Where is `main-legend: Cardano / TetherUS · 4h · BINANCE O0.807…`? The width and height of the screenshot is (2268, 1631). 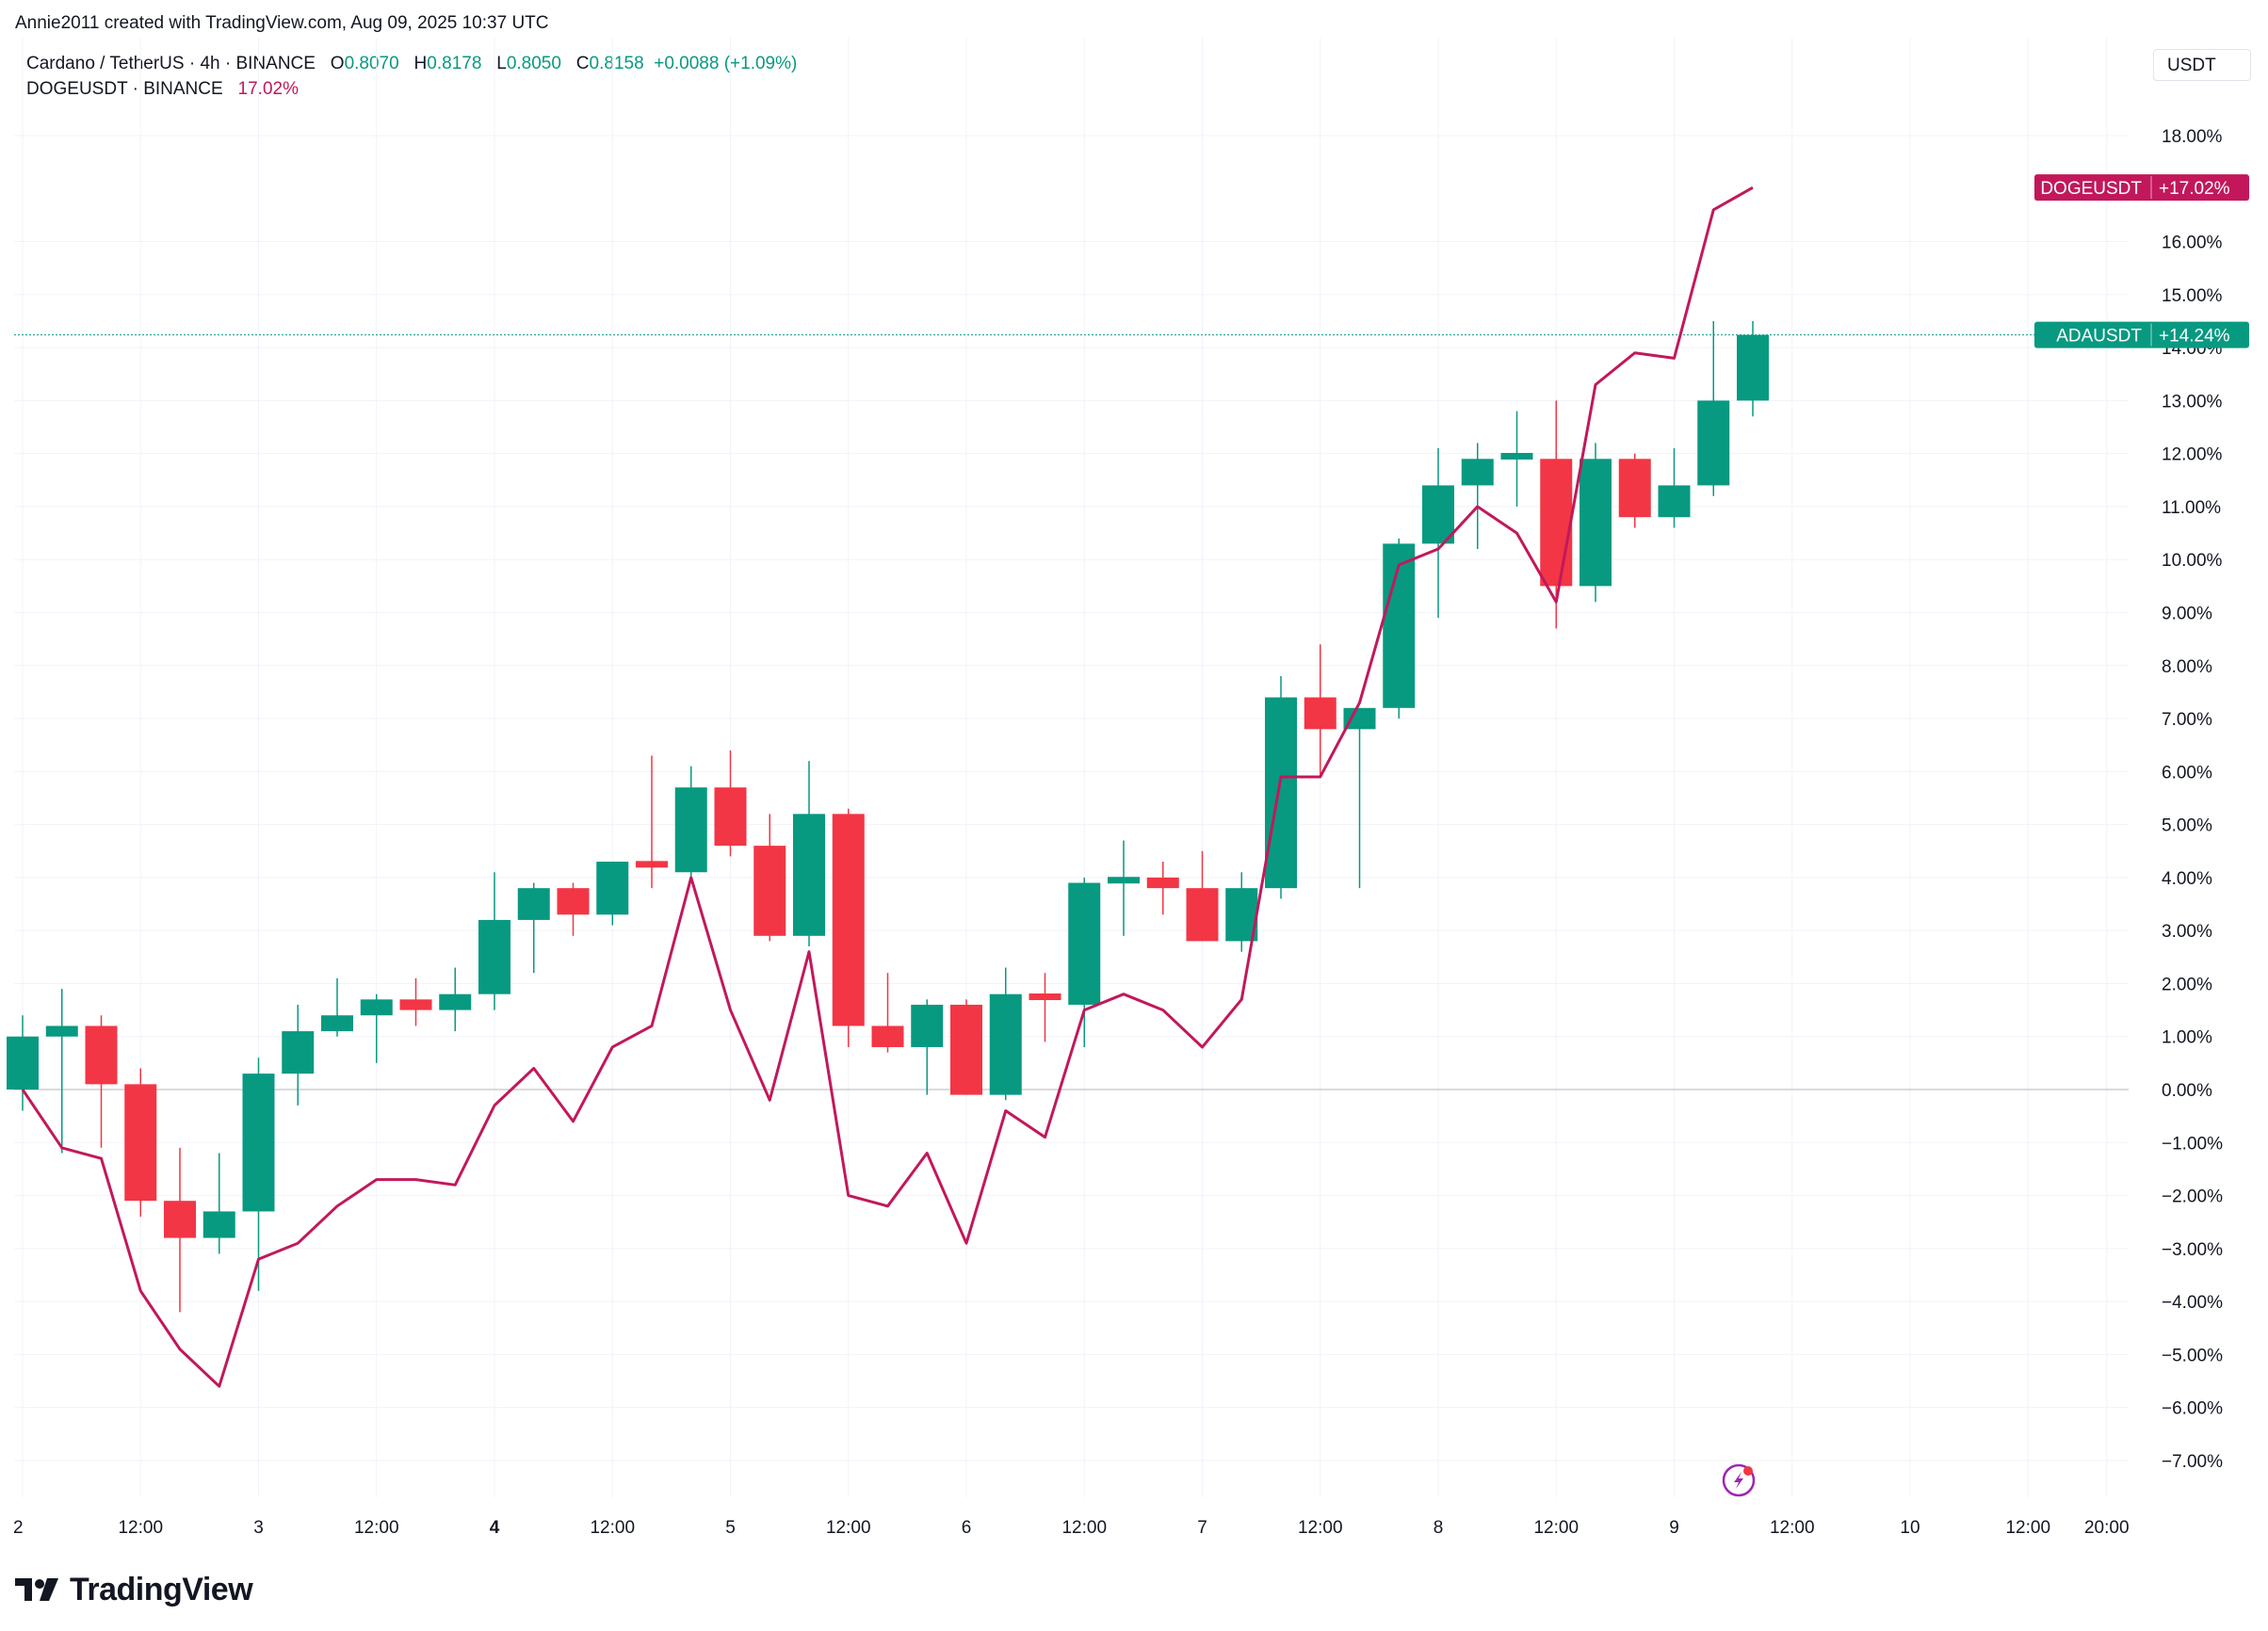
main-legend: Cardano / TetherUS · 4h · BINANCE O0.807… is located at coordinates (412, 64).